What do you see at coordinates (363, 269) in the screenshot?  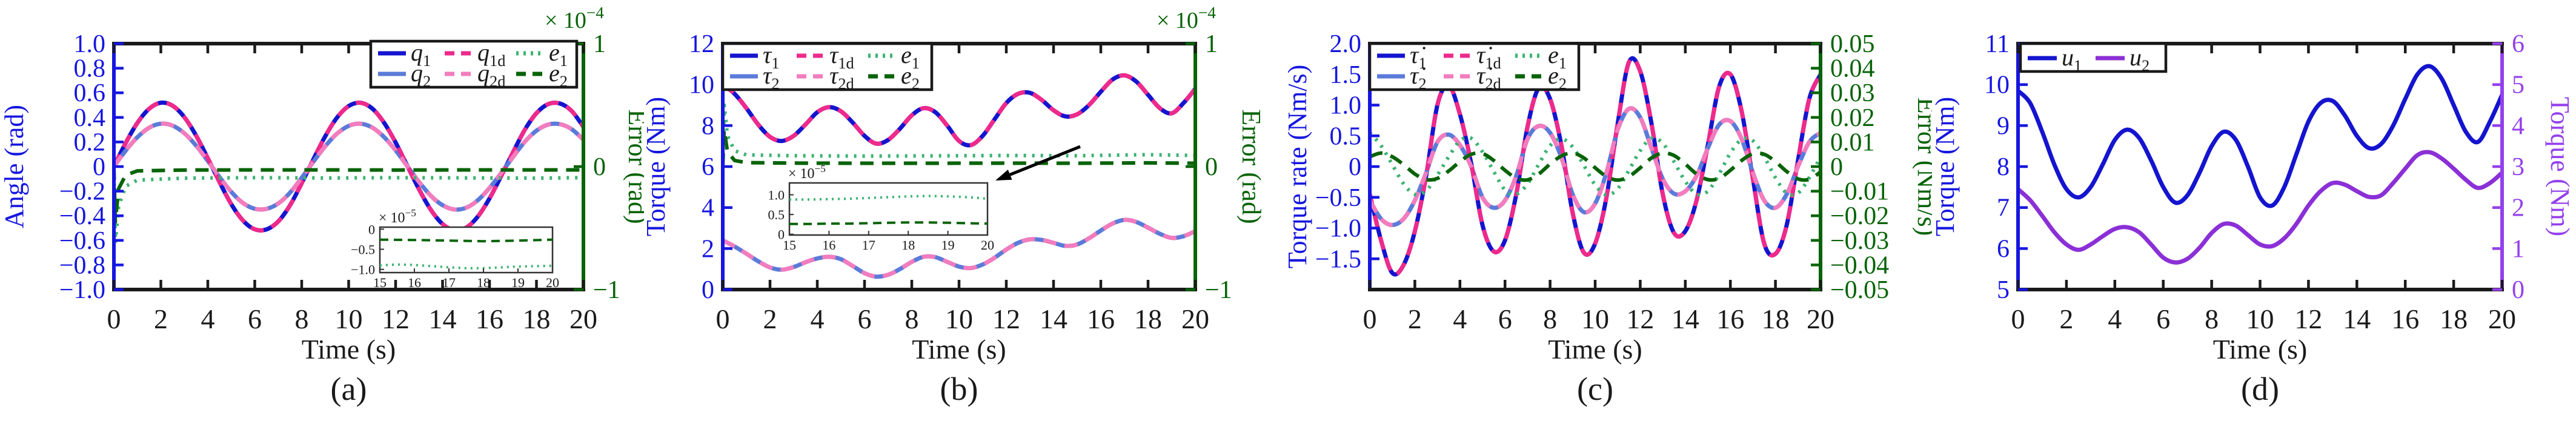 I see `inset-y-tick-label: −1.0` at bounding box center [363, 269].